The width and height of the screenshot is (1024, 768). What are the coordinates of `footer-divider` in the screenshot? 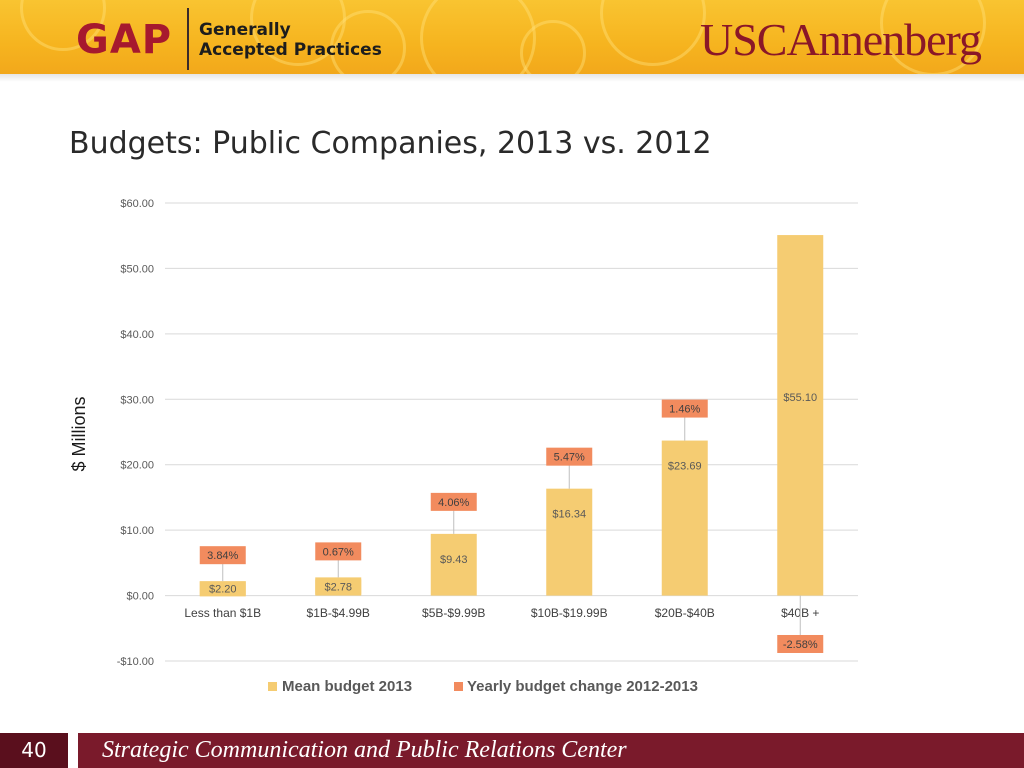 It's located at (73, 750).